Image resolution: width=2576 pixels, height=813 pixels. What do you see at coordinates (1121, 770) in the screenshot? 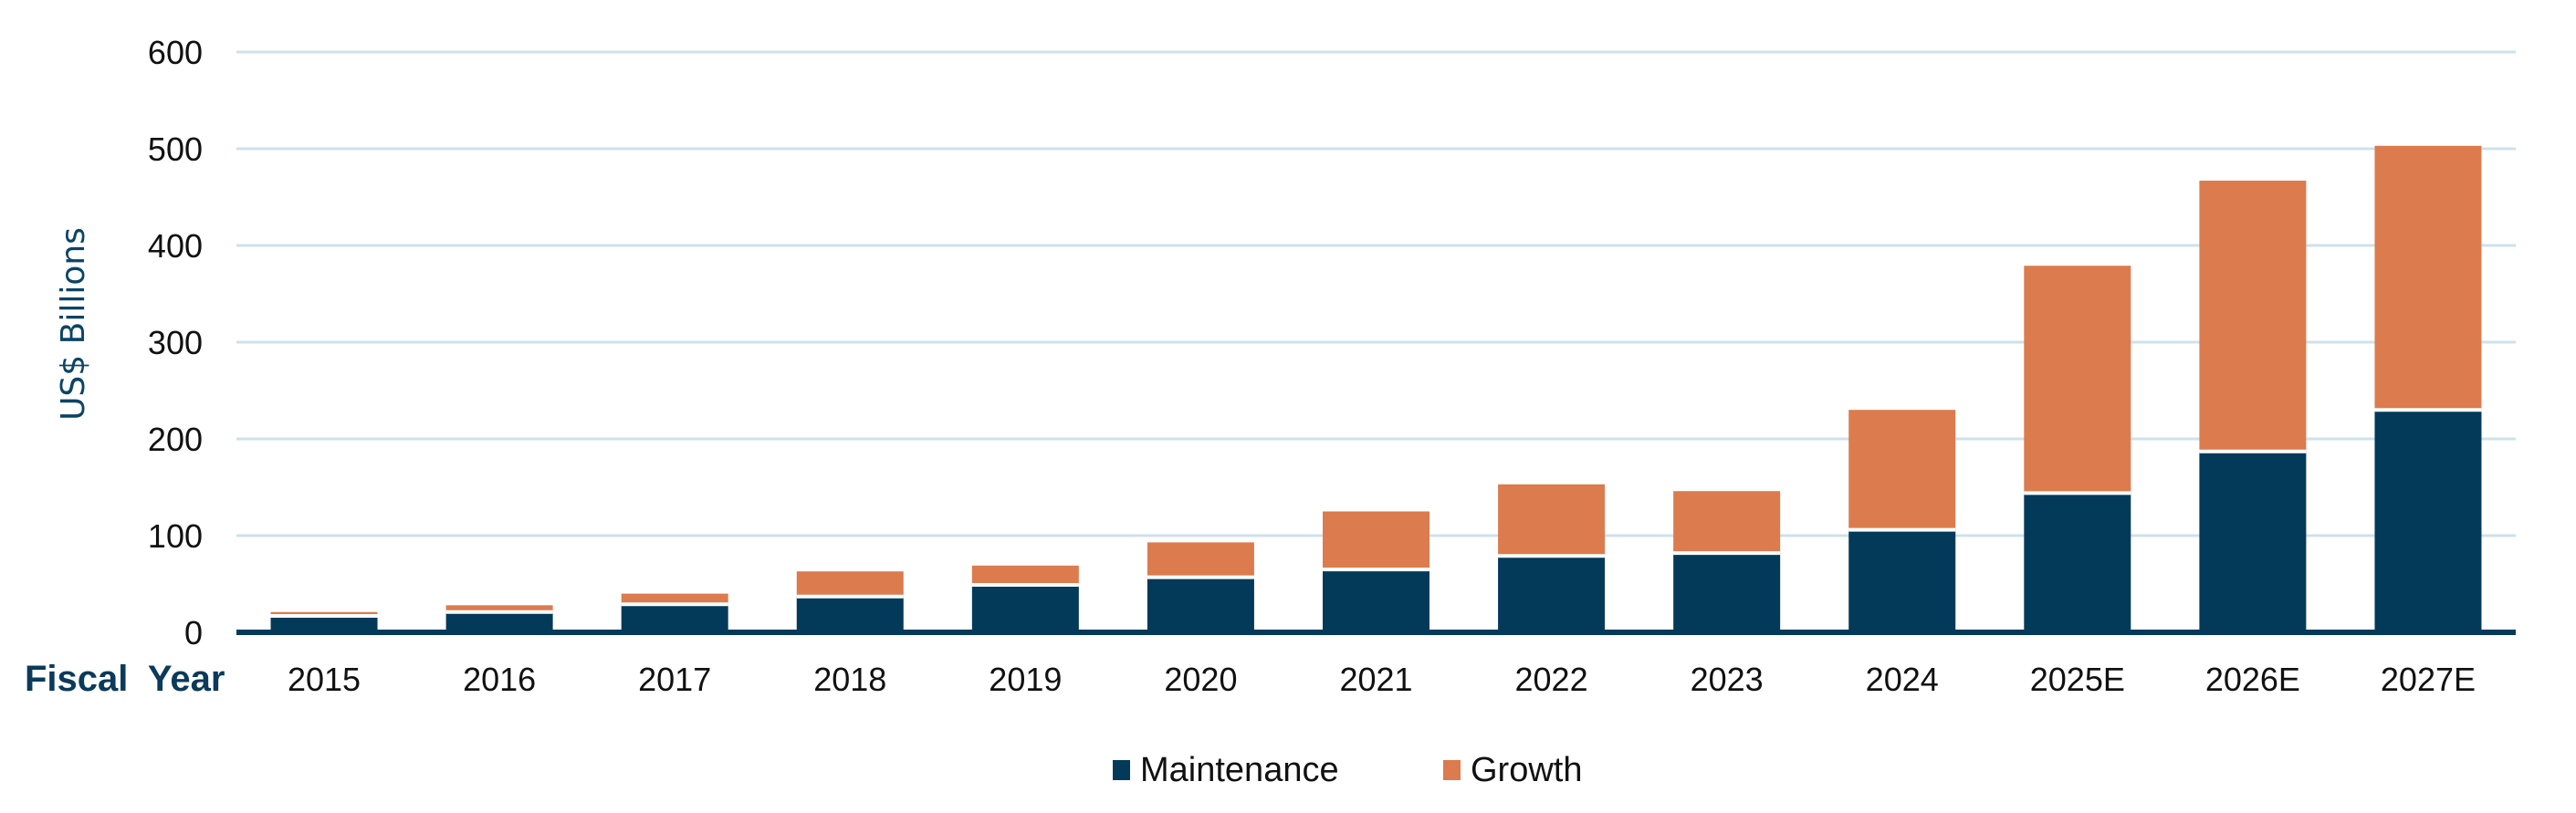
I see `legend-swatch-maintenance` at bounding box center [1121, 770].